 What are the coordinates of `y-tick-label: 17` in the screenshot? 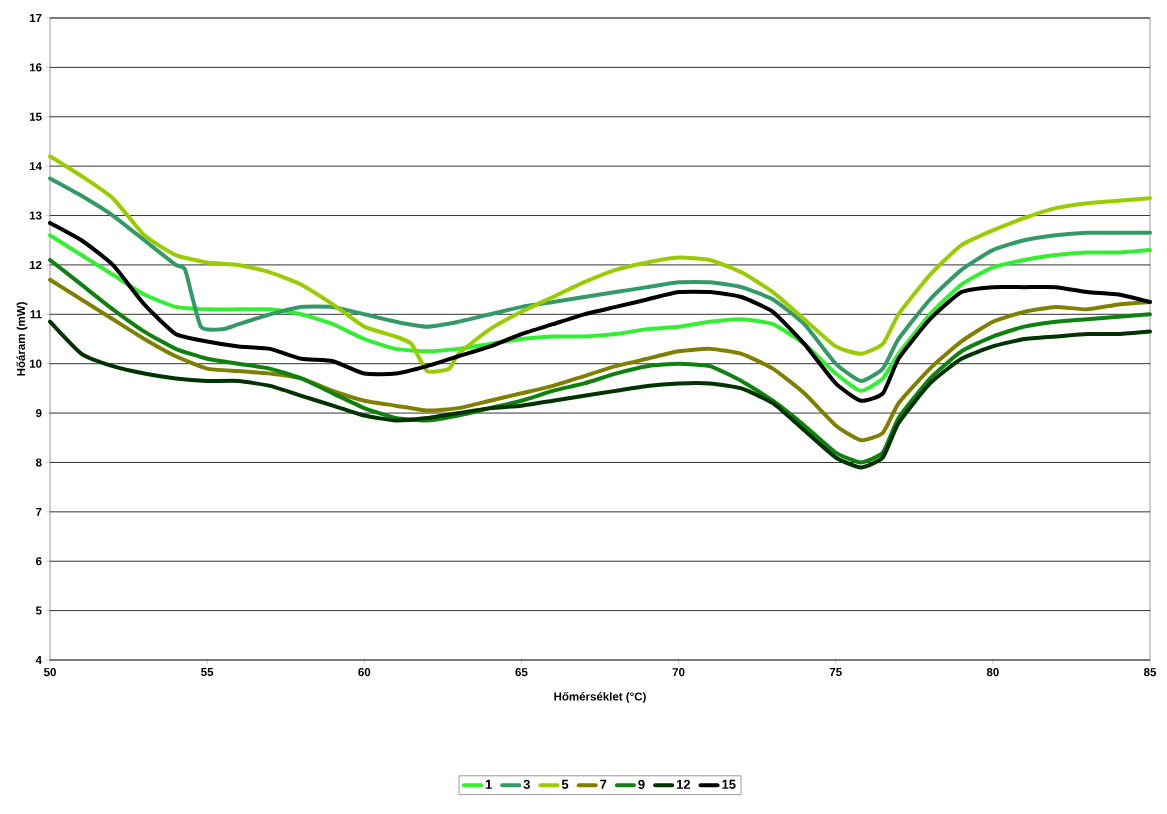 It's located at (35, 18).